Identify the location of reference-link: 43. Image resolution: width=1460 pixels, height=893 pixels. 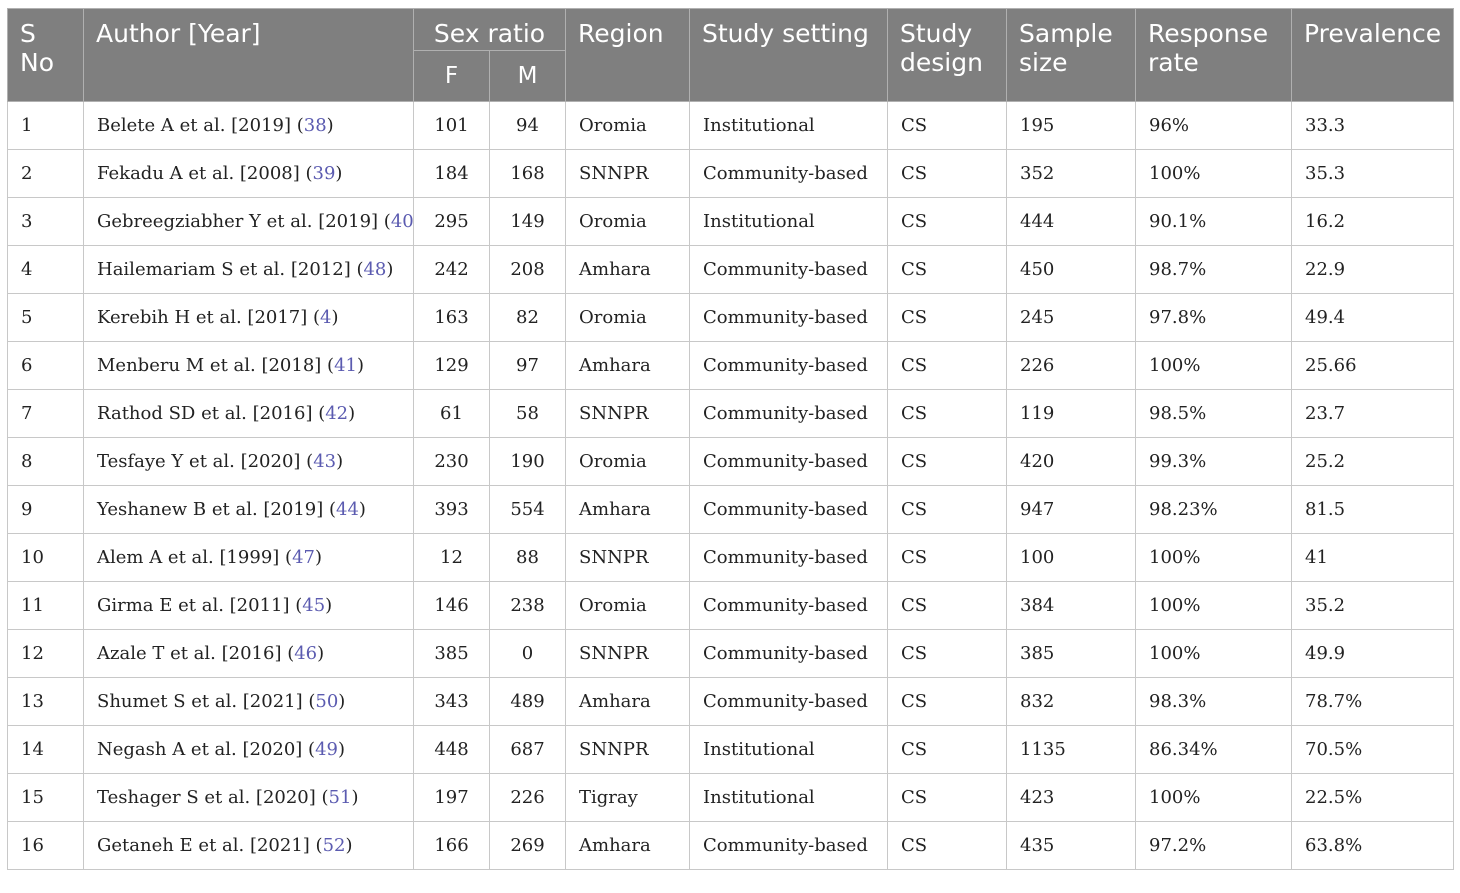
(325, 461).